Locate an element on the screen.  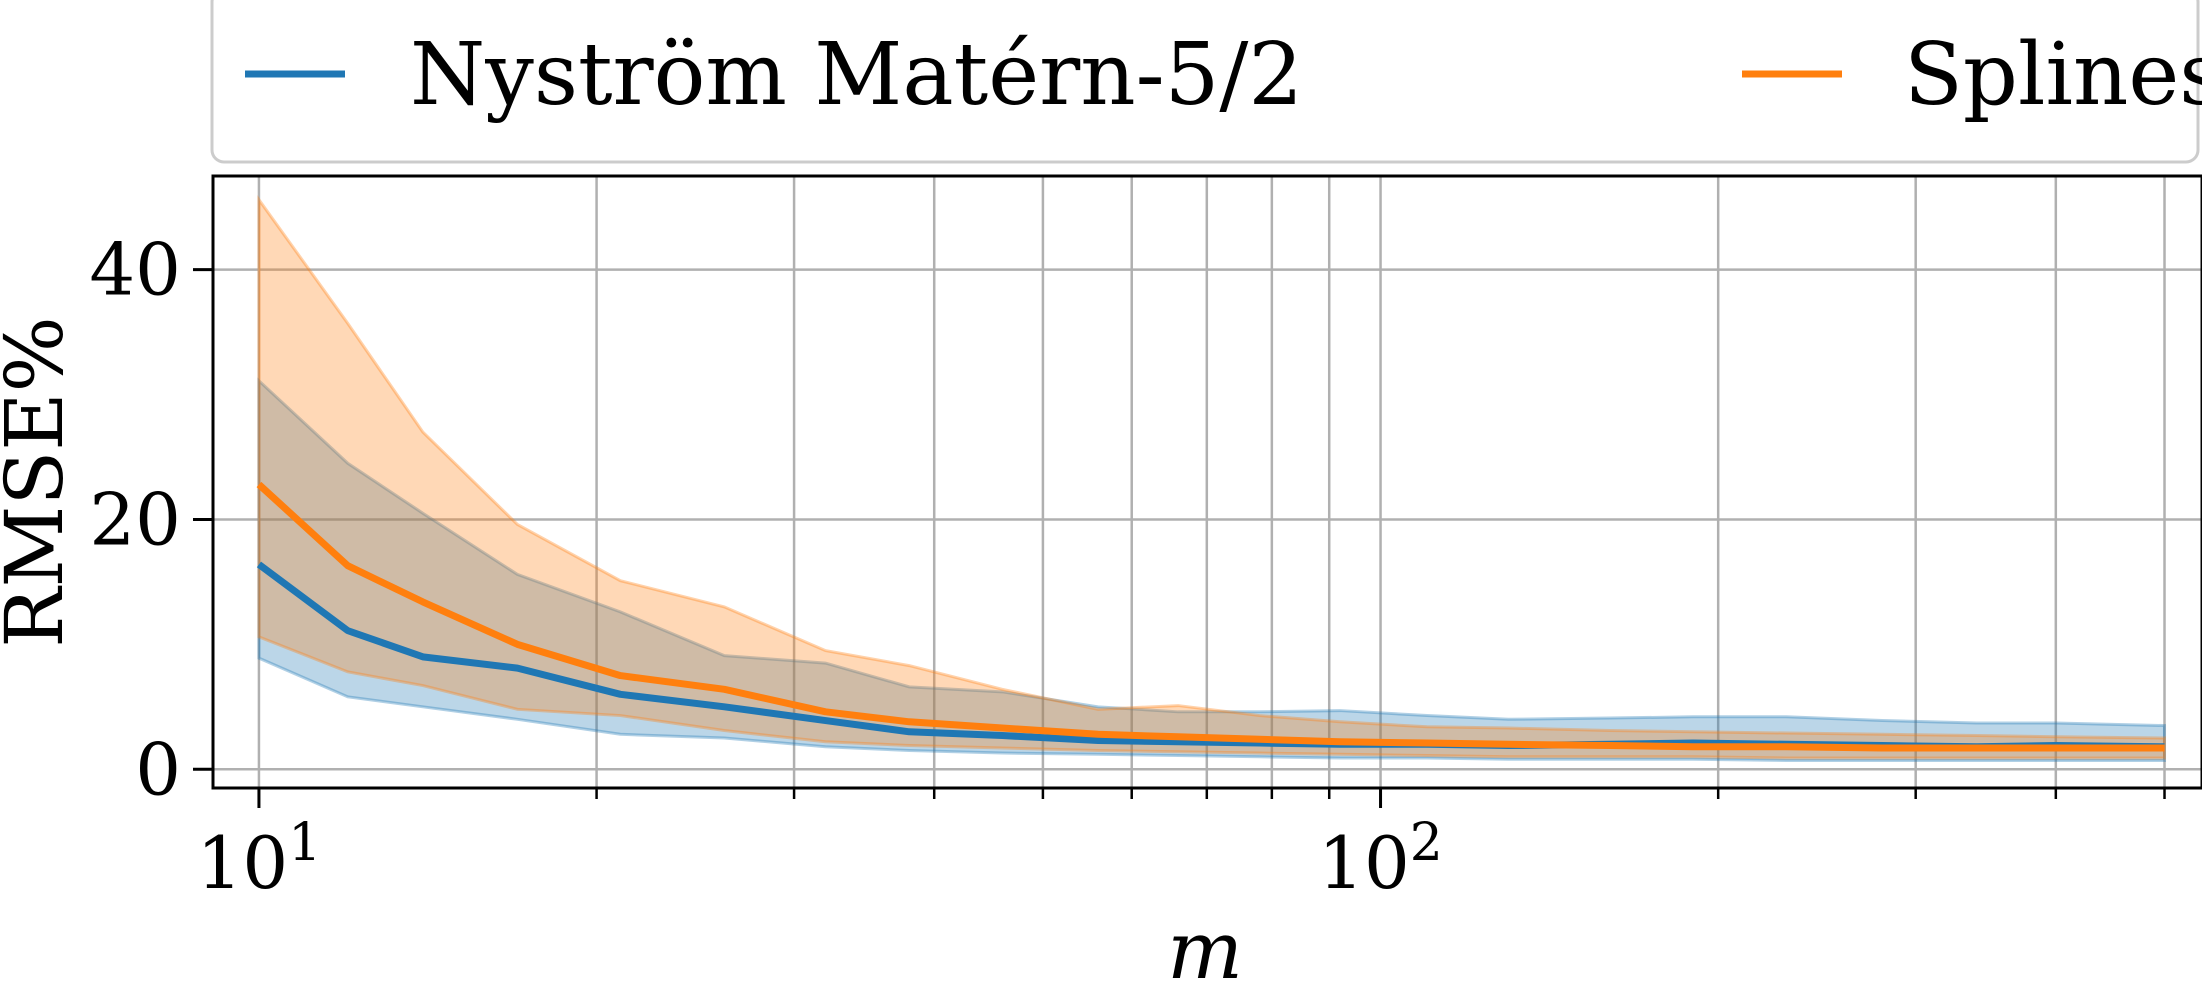
y-tick-label: 0 is located at coordinates (158, 769).